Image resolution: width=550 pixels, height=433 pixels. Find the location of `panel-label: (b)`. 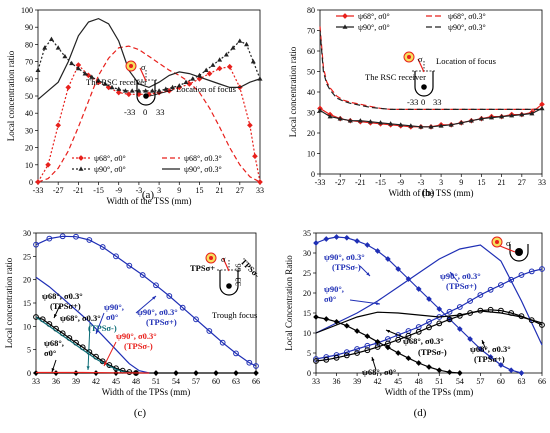

panel-label: (b) is located at coordinates (428, 193).